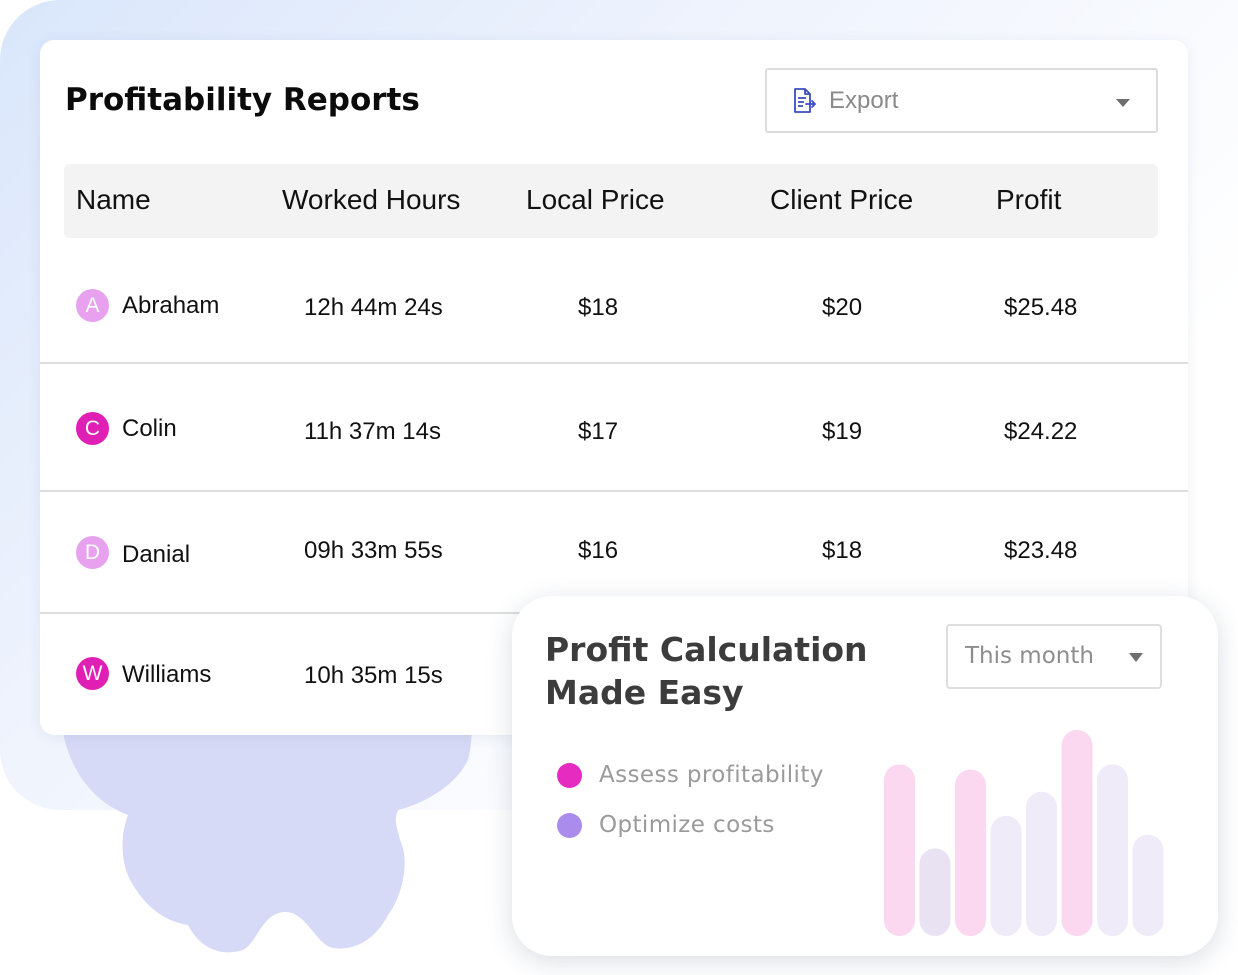  I want to click on local-price: $18, so click(598, 307).